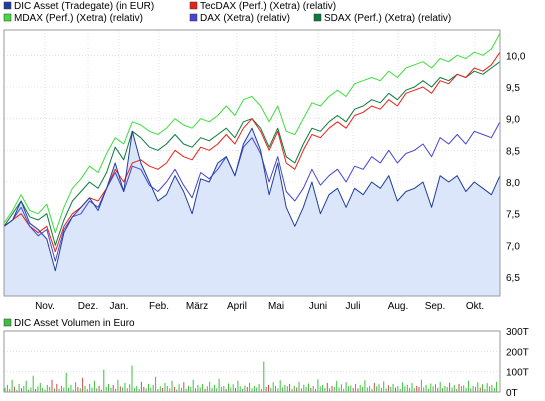 The width and height of the screenshot is (545, 401). I want to click on volume-tick-label: 300T, so click(517, 332).